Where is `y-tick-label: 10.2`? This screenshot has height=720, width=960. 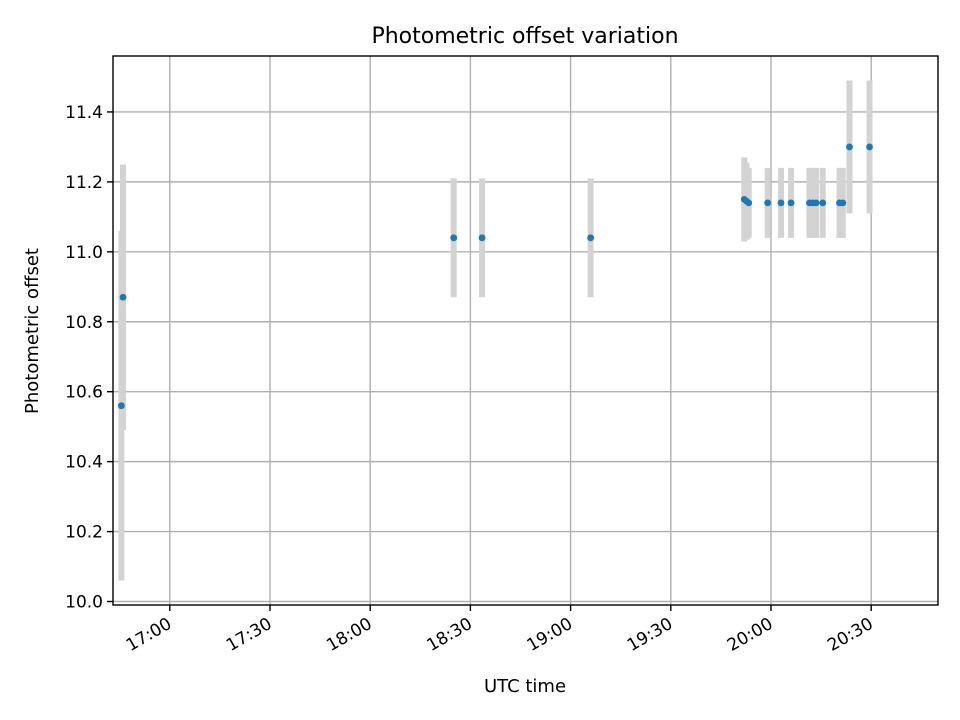 y-tick-label: 10.2 is located at coordinates (84, 533).